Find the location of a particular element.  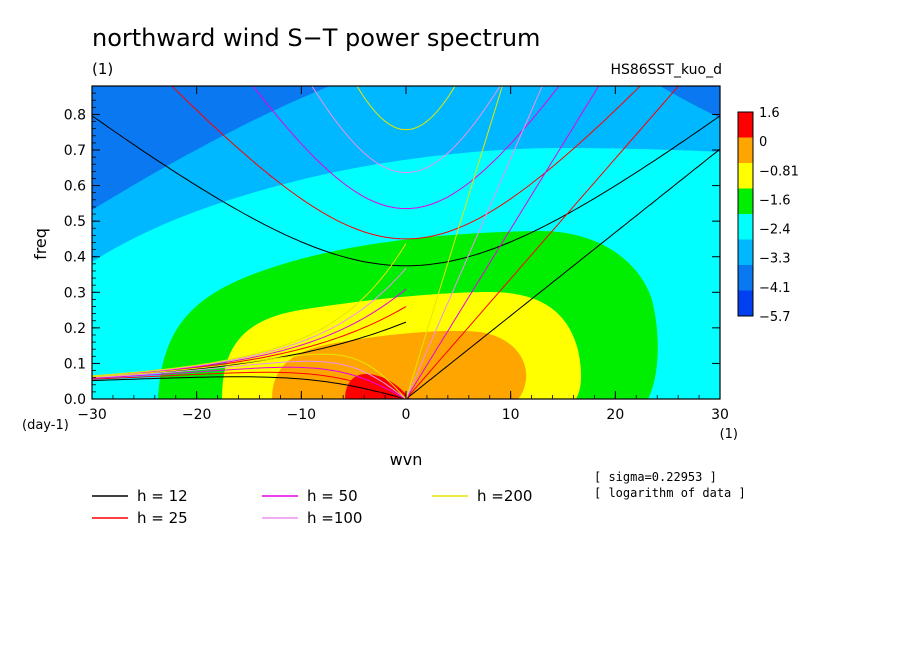

x-tick-label: 20 is located at coordinates (615, 415).